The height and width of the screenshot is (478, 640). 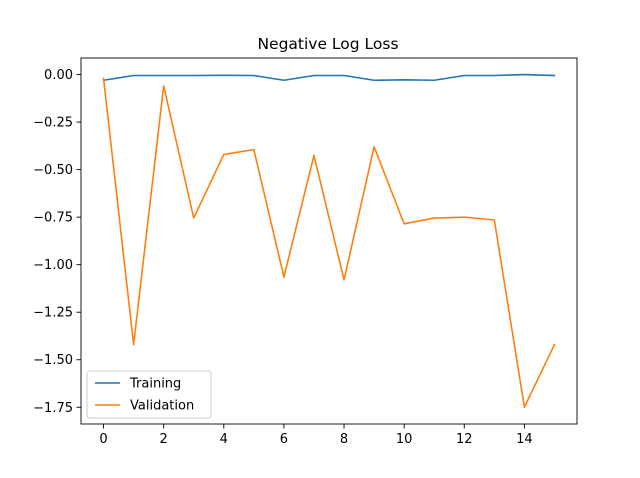 I want to click on y-tick-label: −0.50, so click(x=53, y=170).